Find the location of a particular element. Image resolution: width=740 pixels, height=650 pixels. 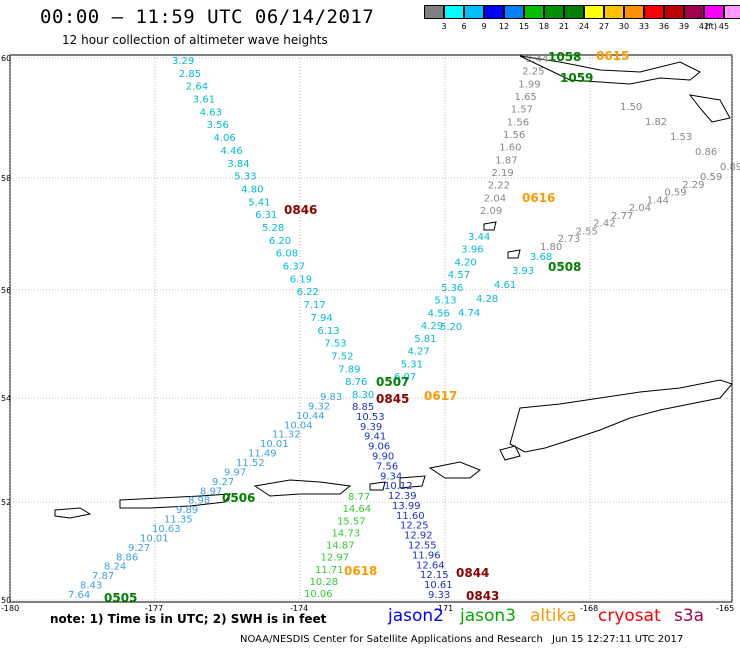

wave-height-label: 4.28 is located at coordinates (487, 299).